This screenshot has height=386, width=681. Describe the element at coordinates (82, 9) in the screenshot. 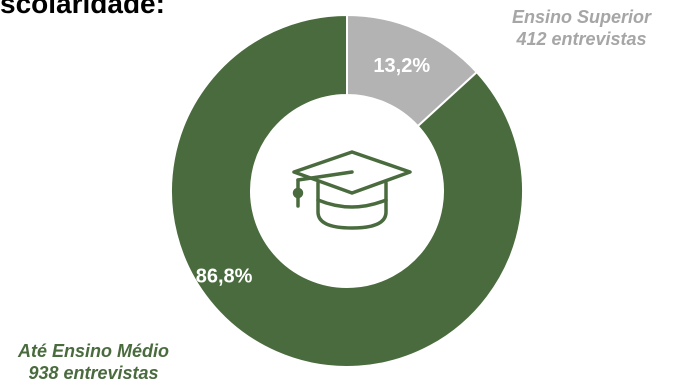

I see `page-title: scolaridade:` at that location.